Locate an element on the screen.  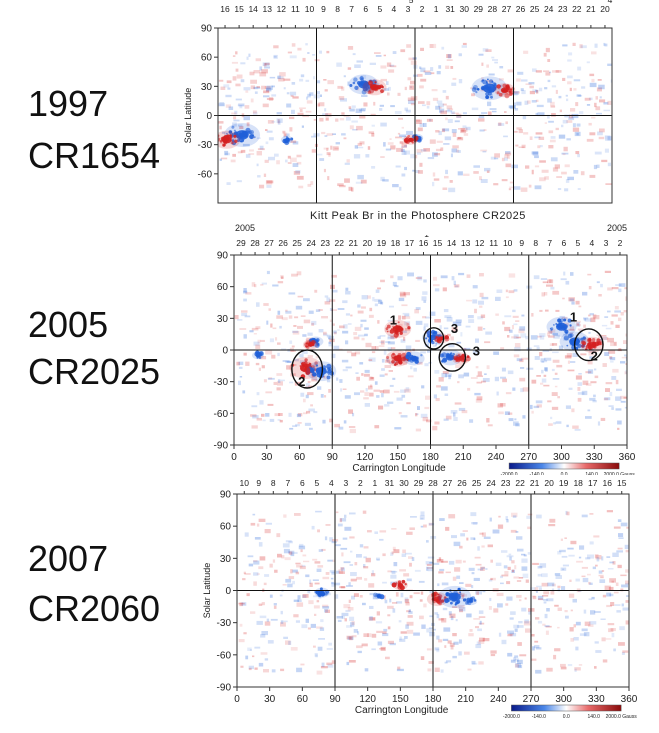
panel2-year-left: 2005 is located at coordinates (245, 228).